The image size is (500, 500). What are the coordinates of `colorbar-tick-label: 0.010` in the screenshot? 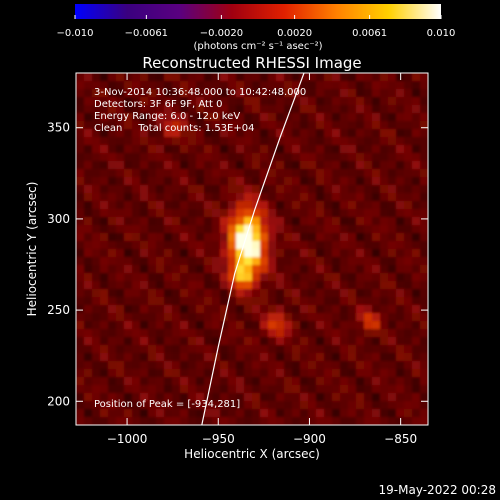 It's located at (441, 33).